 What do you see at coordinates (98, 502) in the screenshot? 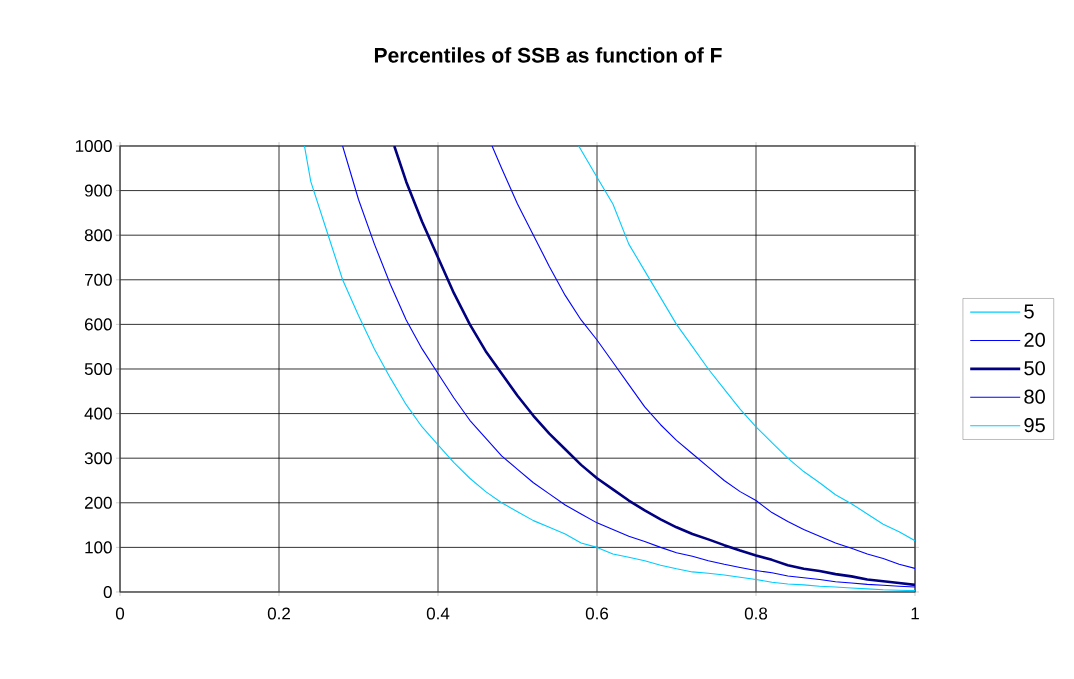
I see `y-tick-label: 200` at bounding box center [98, 502].